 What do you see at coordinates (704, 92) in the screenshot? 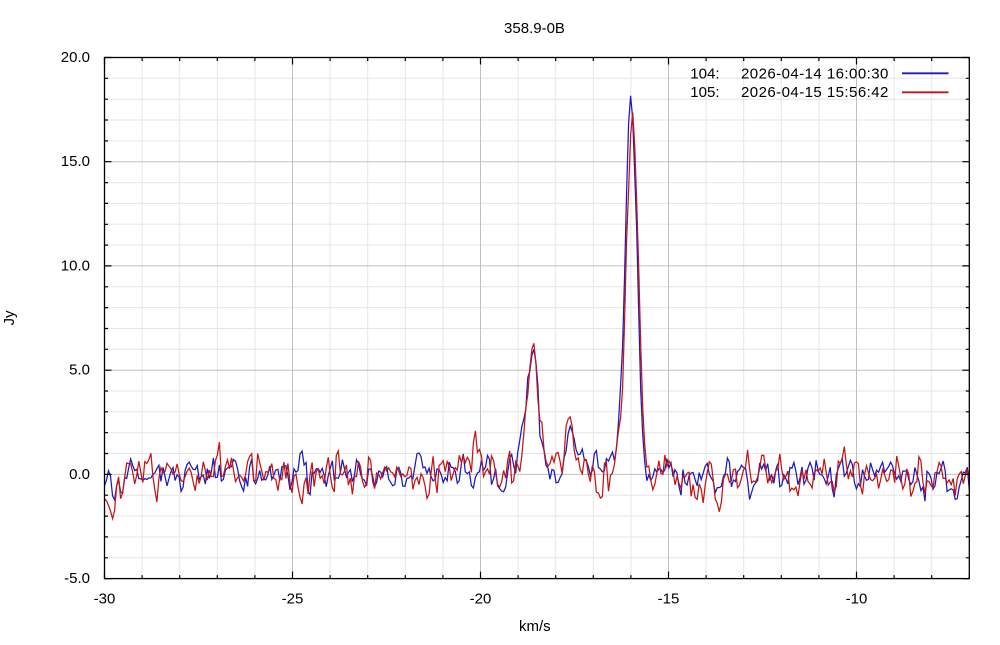
I see `svg-text: 105:` at bounding box center [704, 92].